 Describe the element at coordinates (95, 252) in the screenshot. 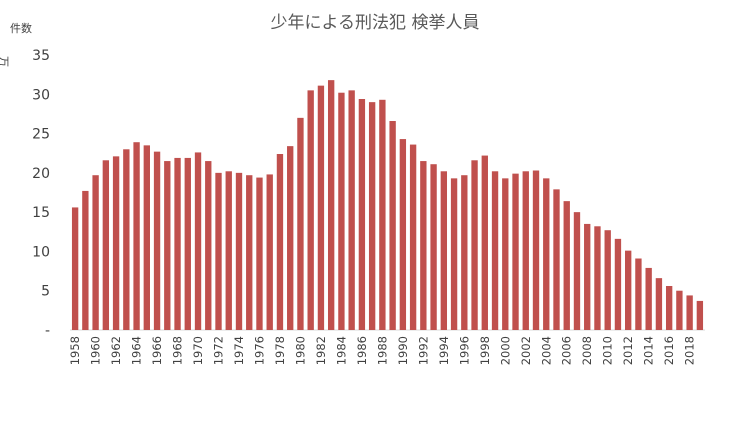

I see `bar-1960` at that location.